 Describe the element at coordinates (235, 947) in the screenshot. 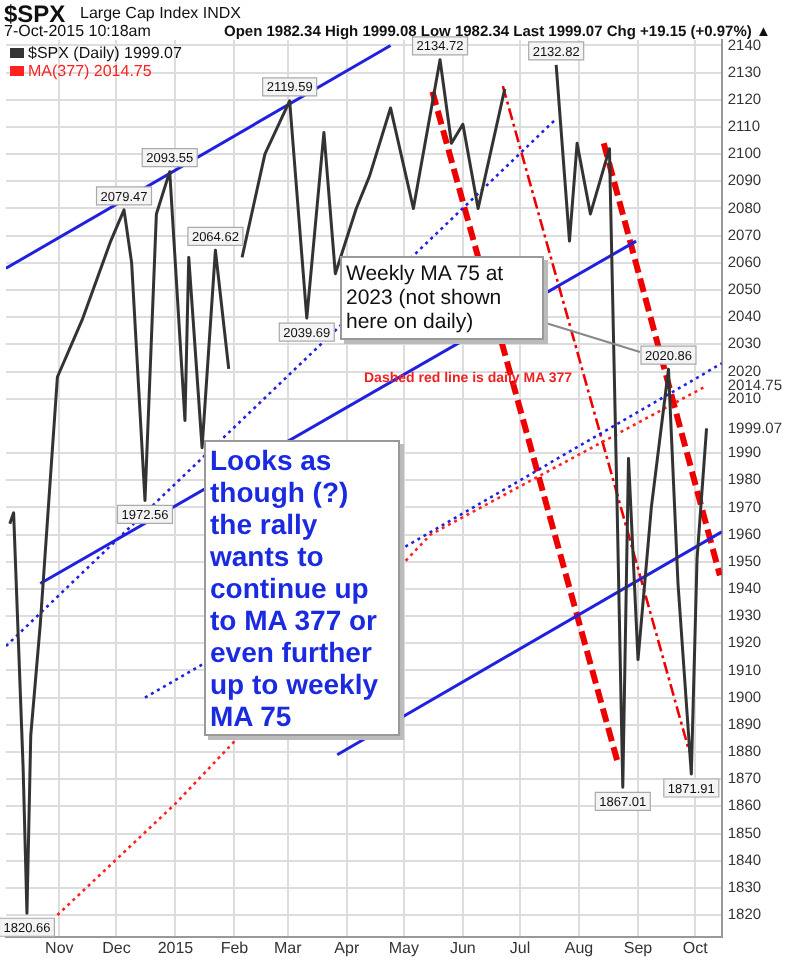

I see `x-tick-label: Feb` at that location.